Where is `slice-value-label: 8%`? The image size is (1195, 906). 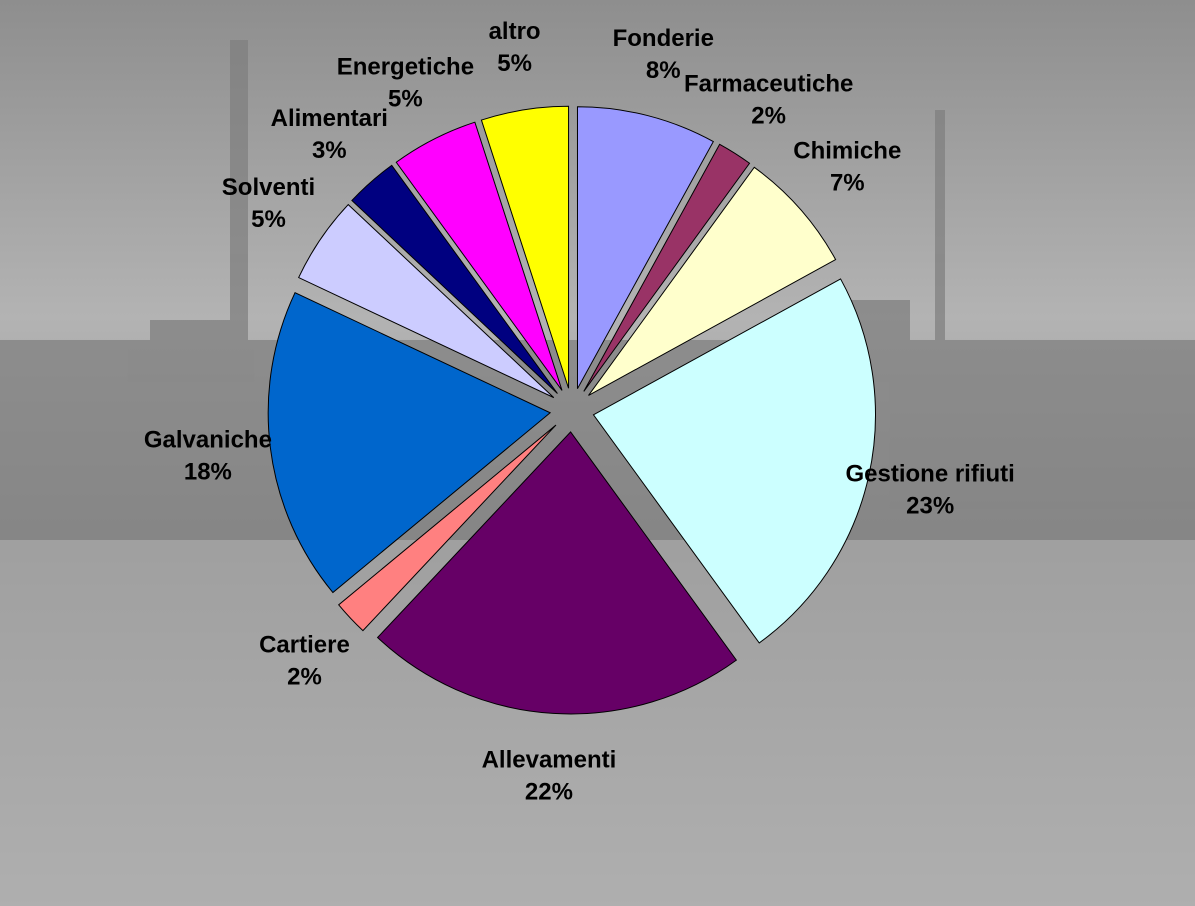
slice-value-label: 8% is located at coordinates (663, 70).